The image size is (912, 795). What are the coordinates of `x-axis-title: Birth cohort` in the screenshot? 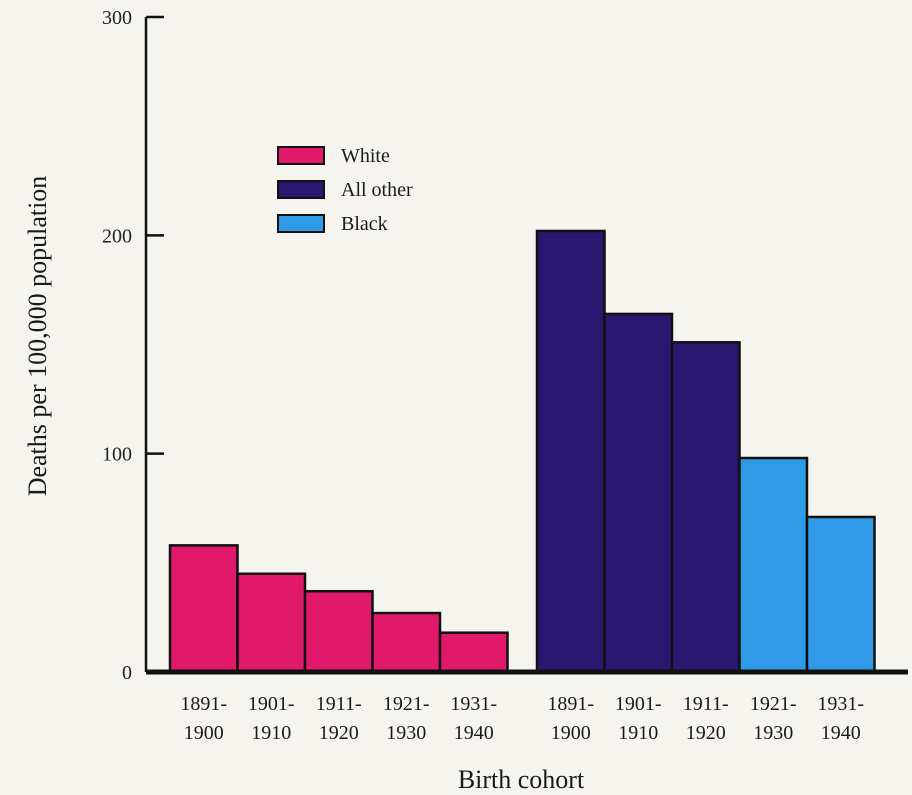 It's located at (521, 779).